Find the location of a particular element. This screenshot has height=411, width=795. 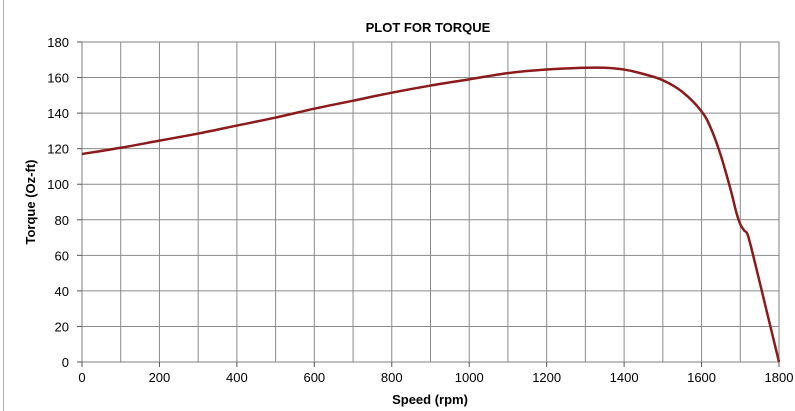

y-axis-ticks: 0 20 40 60 80 100 120 140 160 180 is located at coordinates (64, 202).